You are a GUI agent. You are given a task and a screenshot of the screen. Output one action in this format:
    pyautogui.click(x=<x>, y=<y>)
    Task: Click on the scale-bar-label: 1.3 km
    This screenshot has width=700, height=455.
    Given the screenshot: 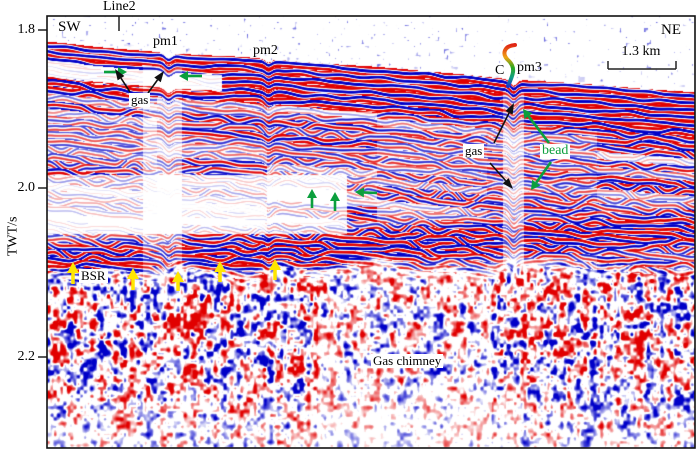 What is the action you would take?
    pyautogui.click(x=641, y=51)
    